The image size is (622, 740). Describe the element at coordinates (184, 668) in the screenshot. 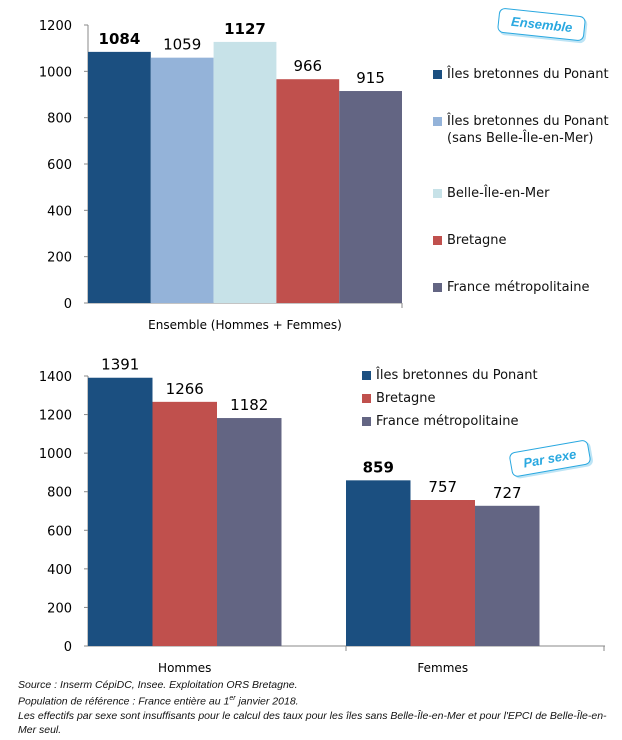

I see `x-tick-label: Hommes` at that location.